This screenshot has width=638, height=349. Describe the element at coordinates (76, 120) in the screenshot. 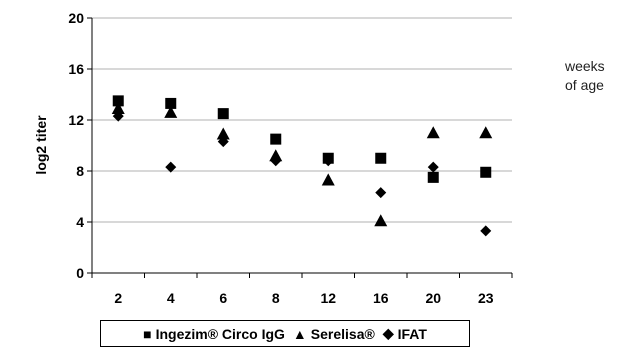

I see `y-tick-label: 12` at that location.